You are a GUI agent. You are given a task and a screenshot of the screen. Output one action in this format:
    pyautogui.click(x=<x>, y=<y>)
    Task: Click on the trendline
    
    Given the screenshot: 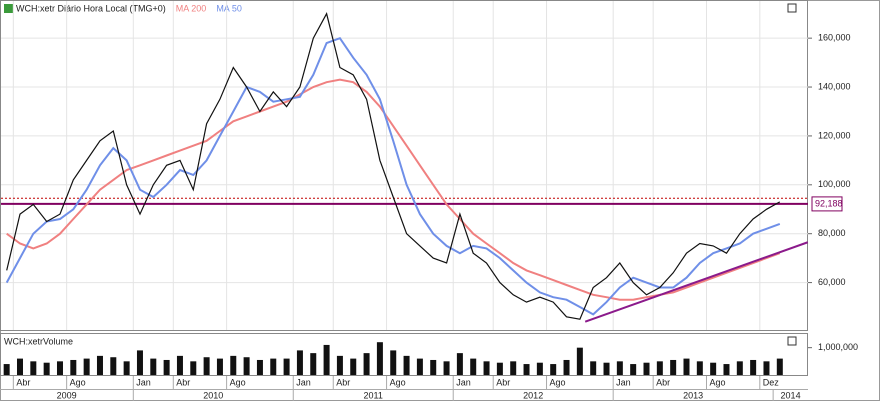 What is the action you would take?
    pyautogui.click(x=696, y=282)
    